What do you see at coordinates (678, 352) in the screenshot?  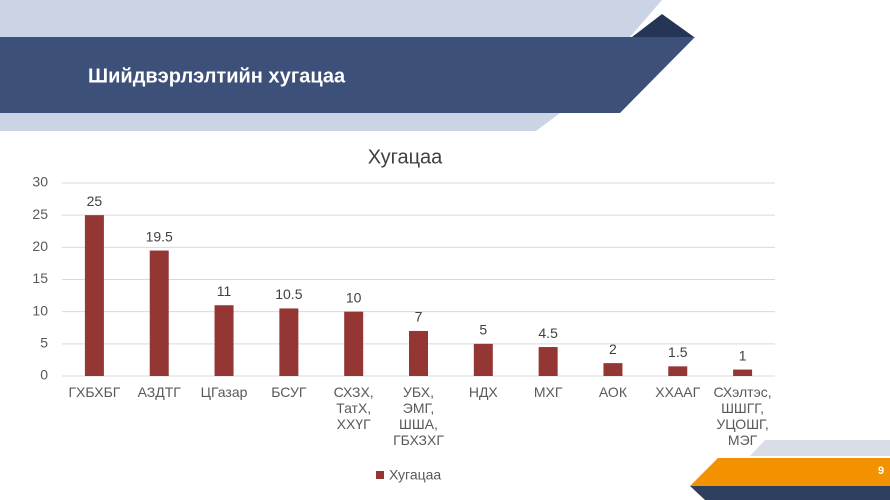 I see `data-label: 1.5` at bounding box center [678, 352].